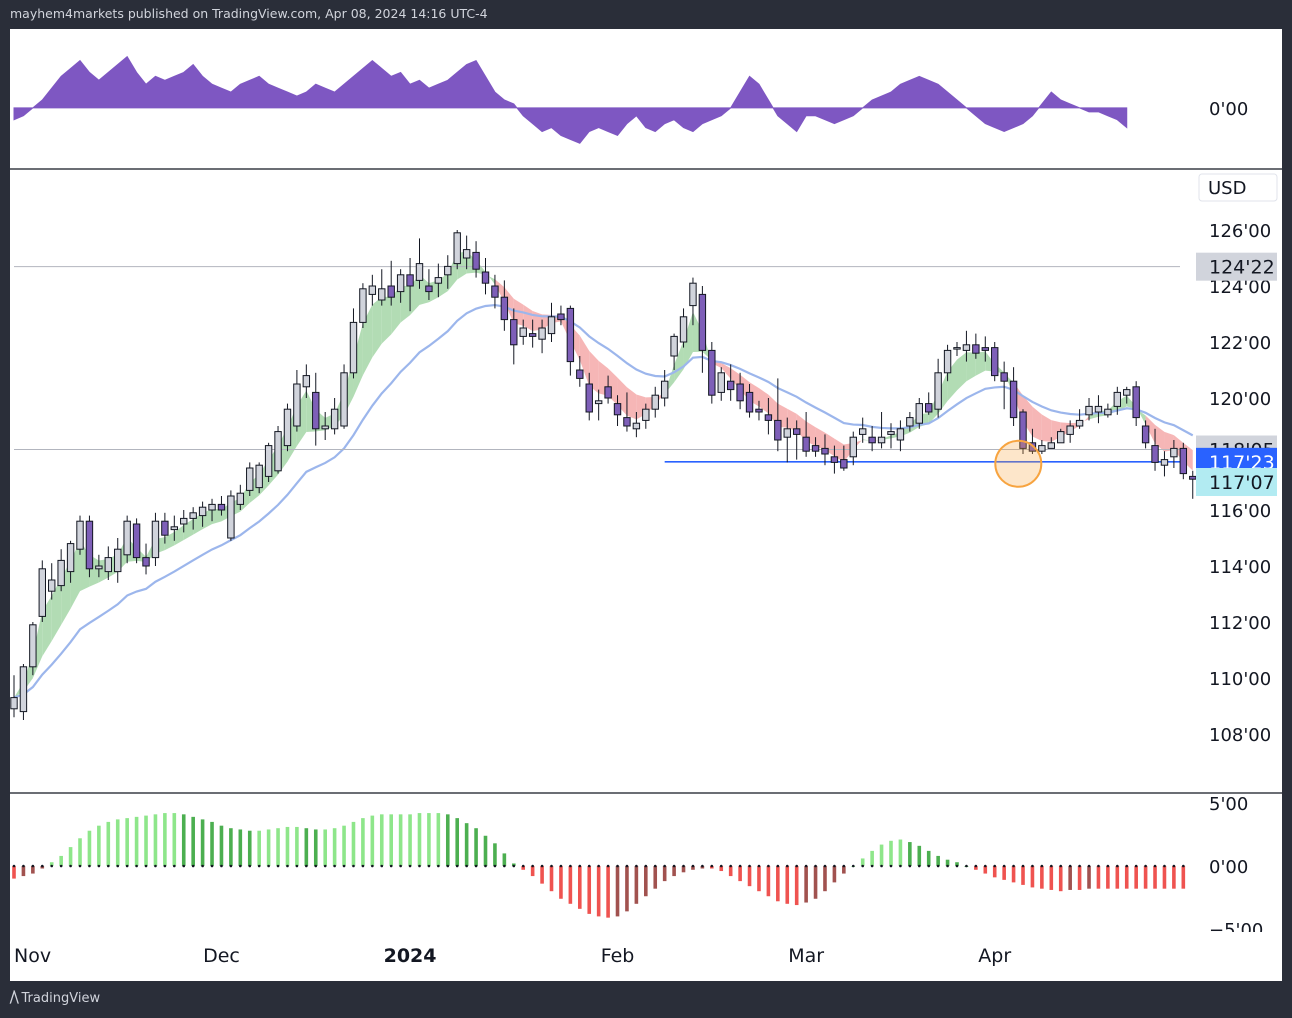 The width and height of the screenshot is (1292, 1018). I want to click on bottom-oscillator-tick-label: 5'00, so click(1228, 804).